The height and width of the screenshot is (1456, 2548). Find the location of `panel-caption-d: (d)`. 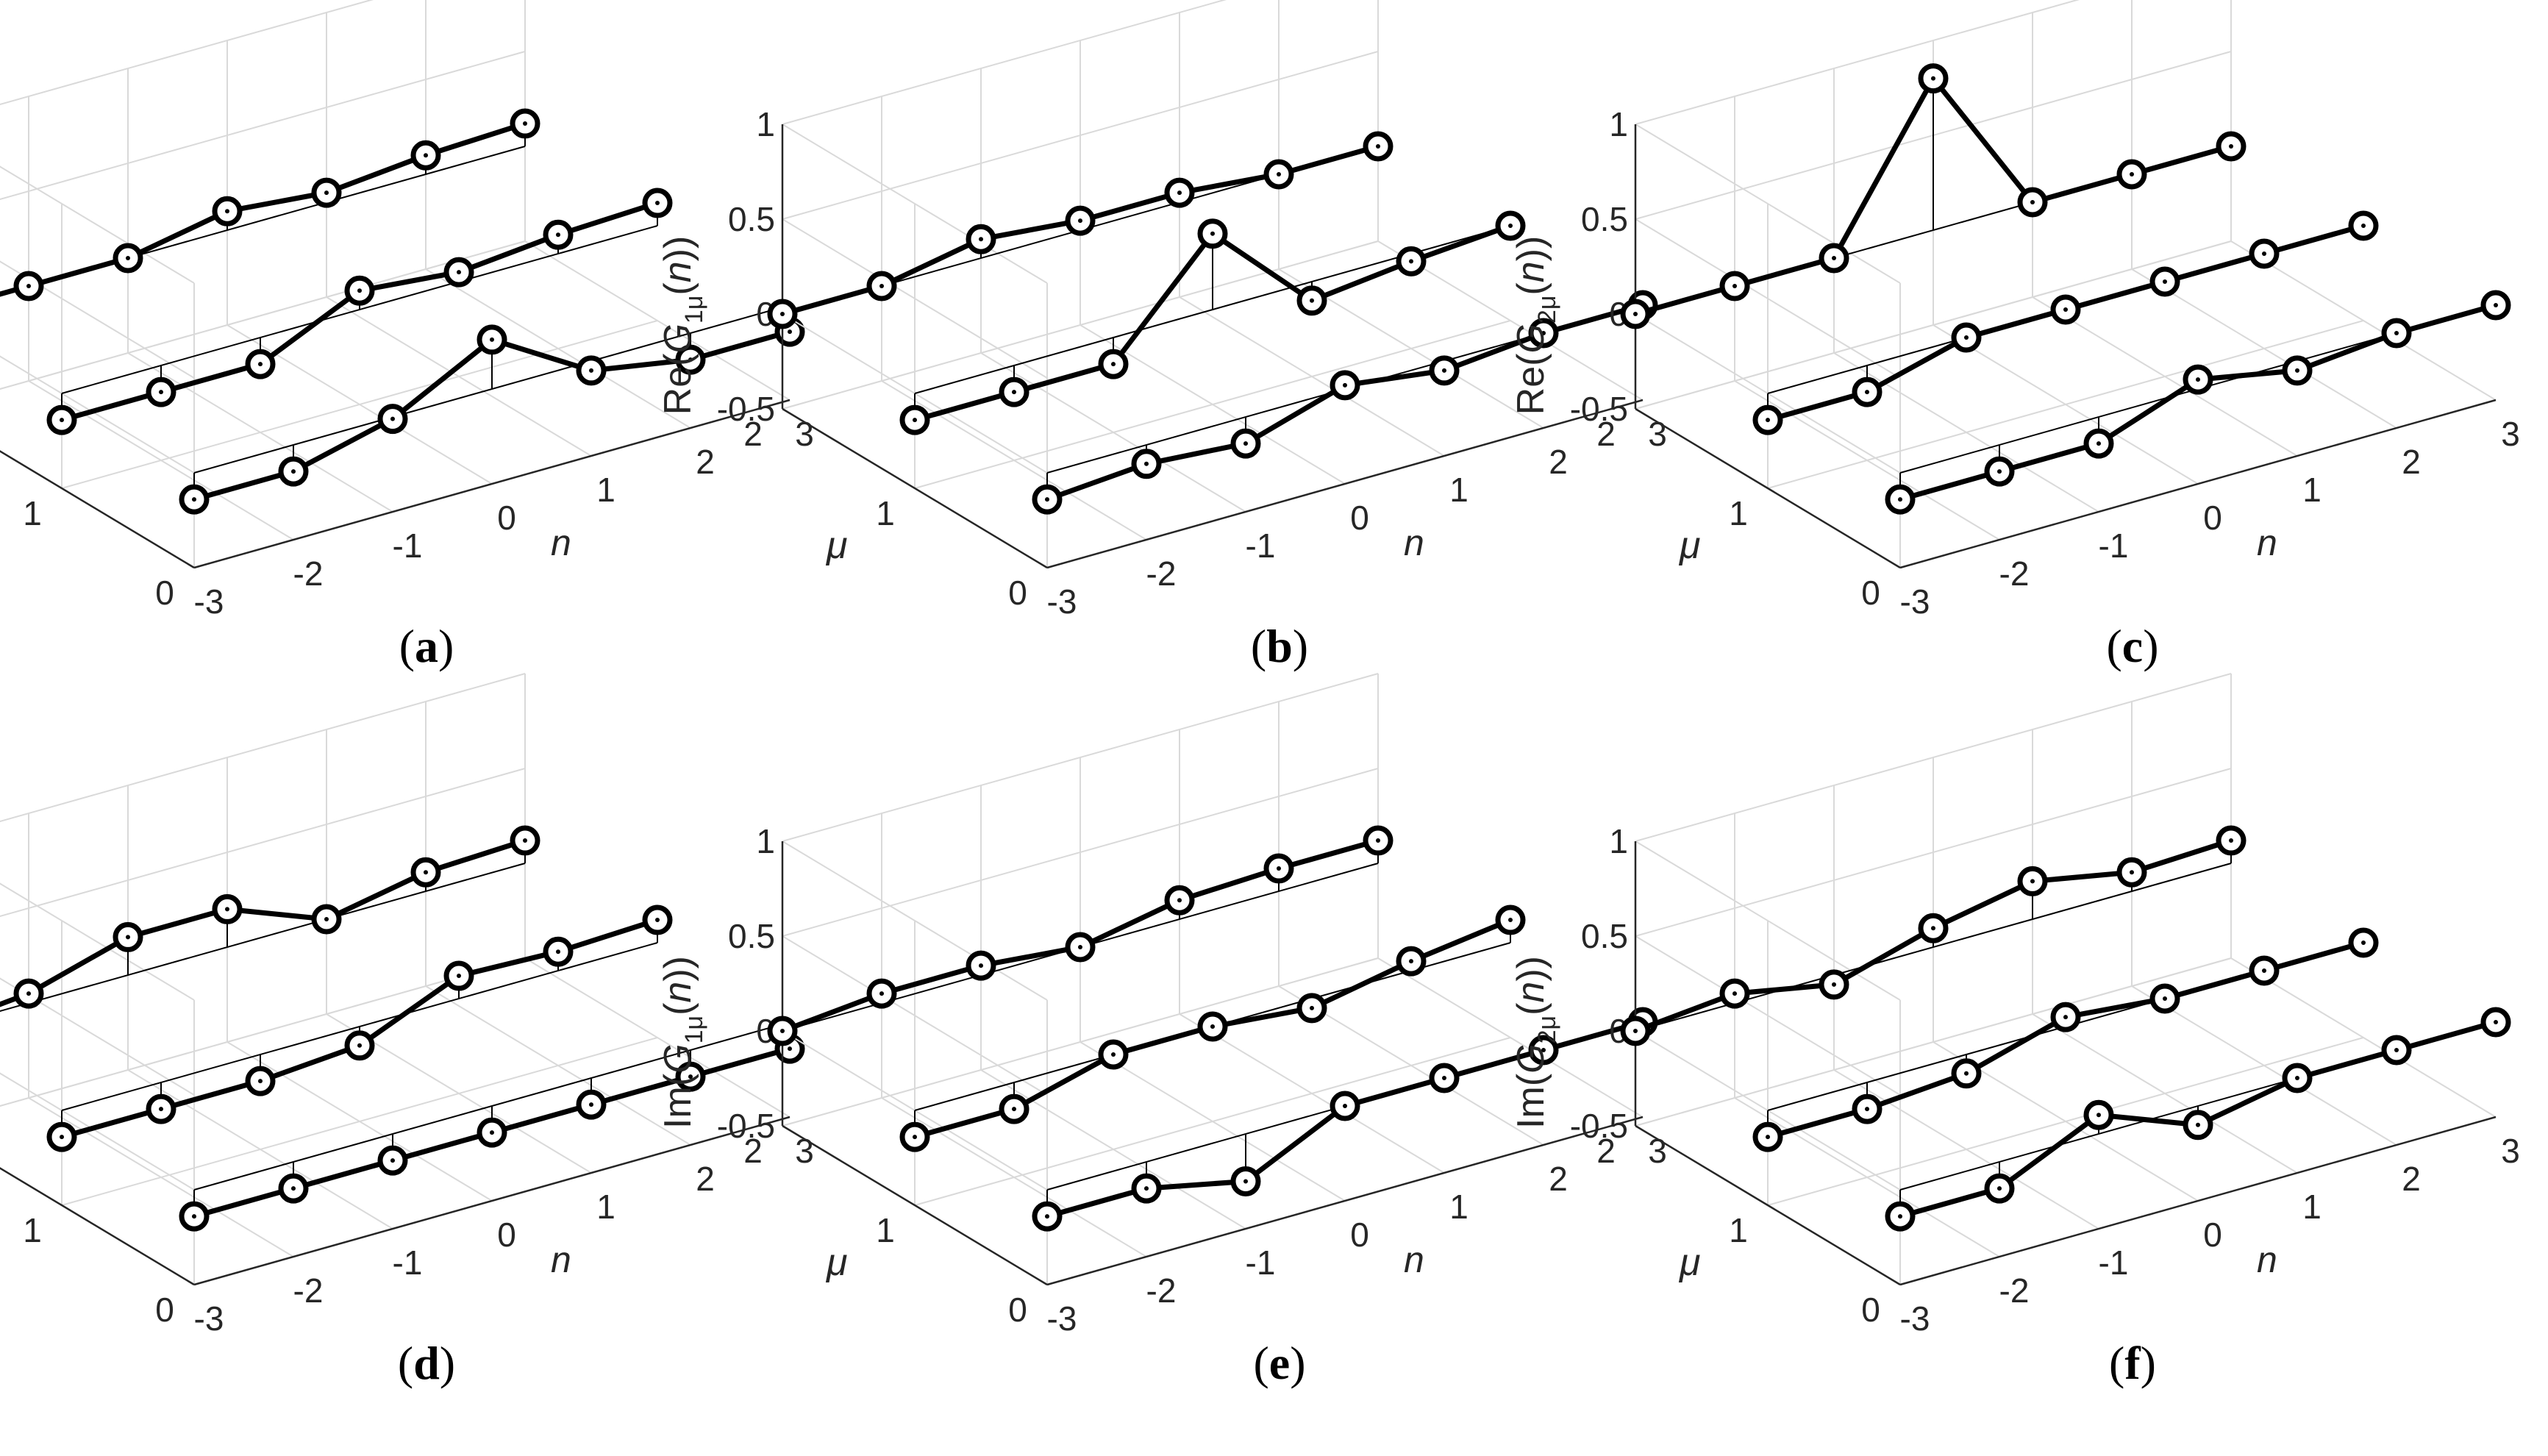

panel-caption-d: (d) is located at coordinates (426, 1363).